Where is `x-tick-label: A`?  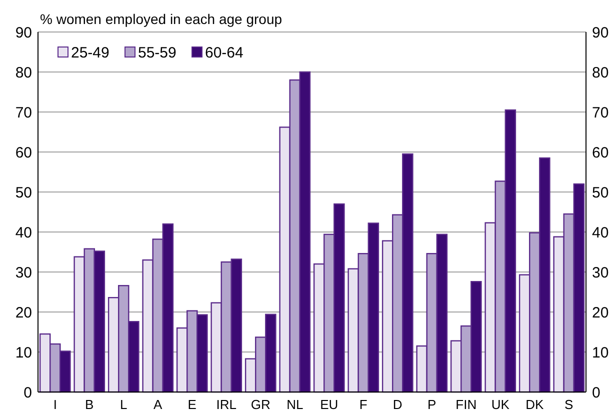
x-tick-label: A is located at coordinates (158, 404).